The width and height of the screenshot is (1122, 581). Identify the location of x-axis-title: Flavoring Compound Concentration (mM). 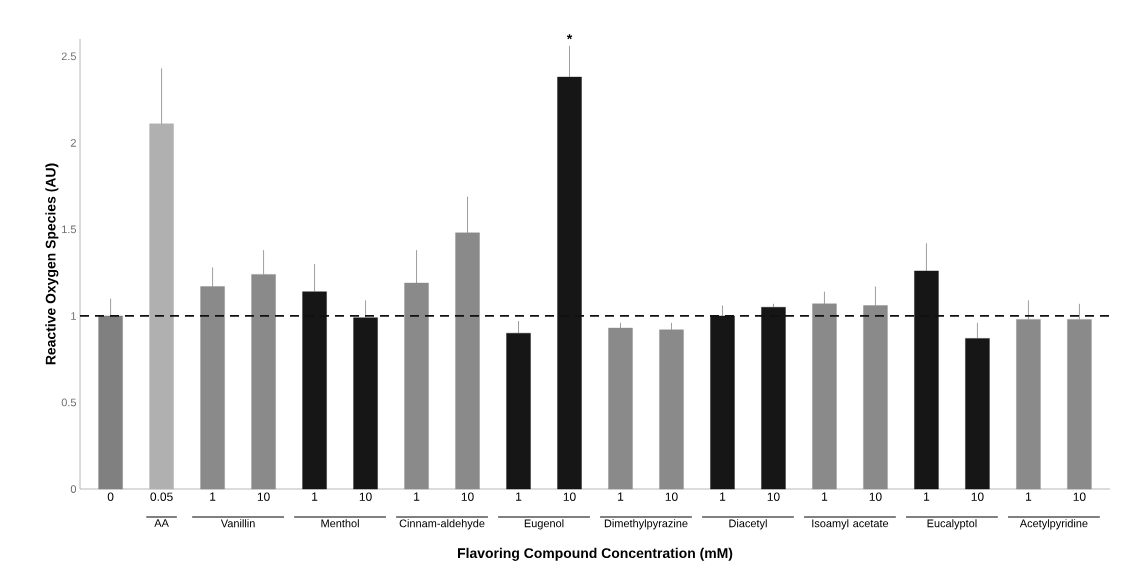
(595, 554).